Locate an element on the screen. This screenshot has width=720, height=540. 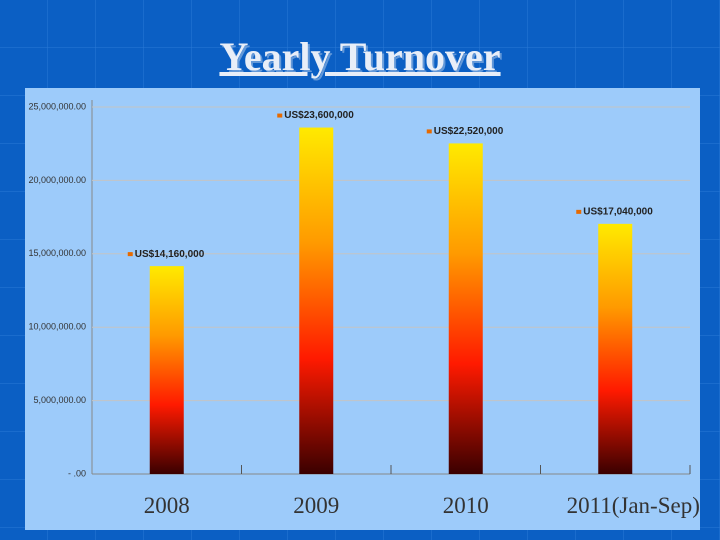
y-tick-label: 10,000,000.00 is located at coordinates (57, 327).